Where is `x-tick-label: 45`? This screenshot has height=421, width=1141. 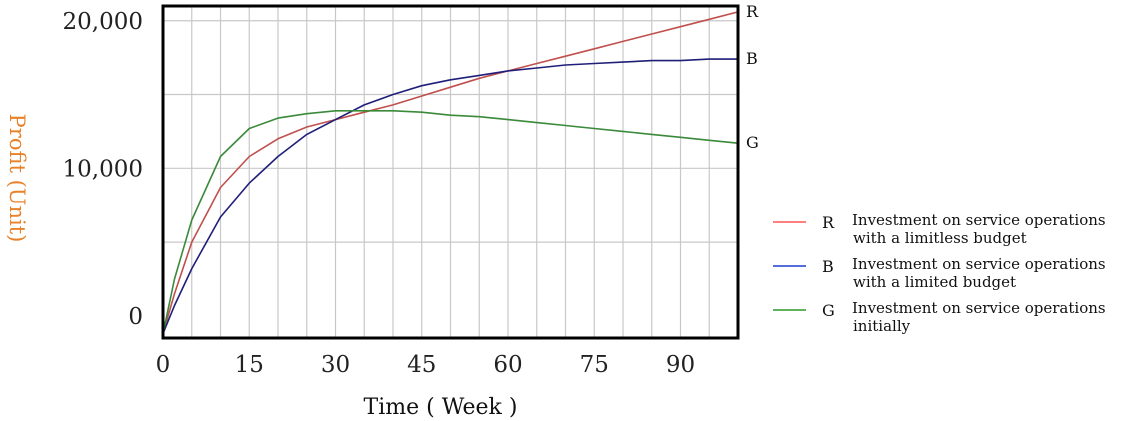
x-tick-label: 45 is located at coordinates (421, 365).